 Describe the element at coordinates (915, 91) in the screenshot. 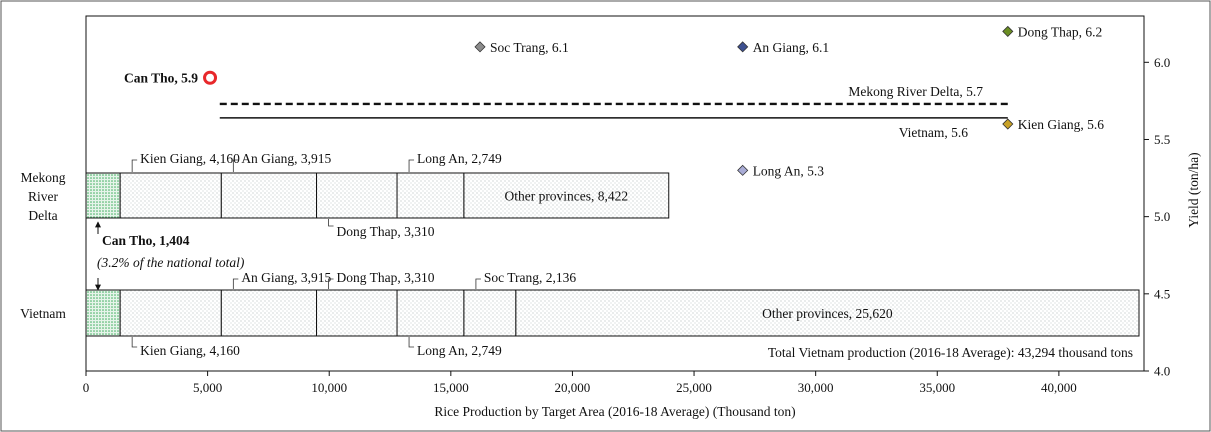

I see `yield-line-label: Mekong River Delta, 5.7` at that location.